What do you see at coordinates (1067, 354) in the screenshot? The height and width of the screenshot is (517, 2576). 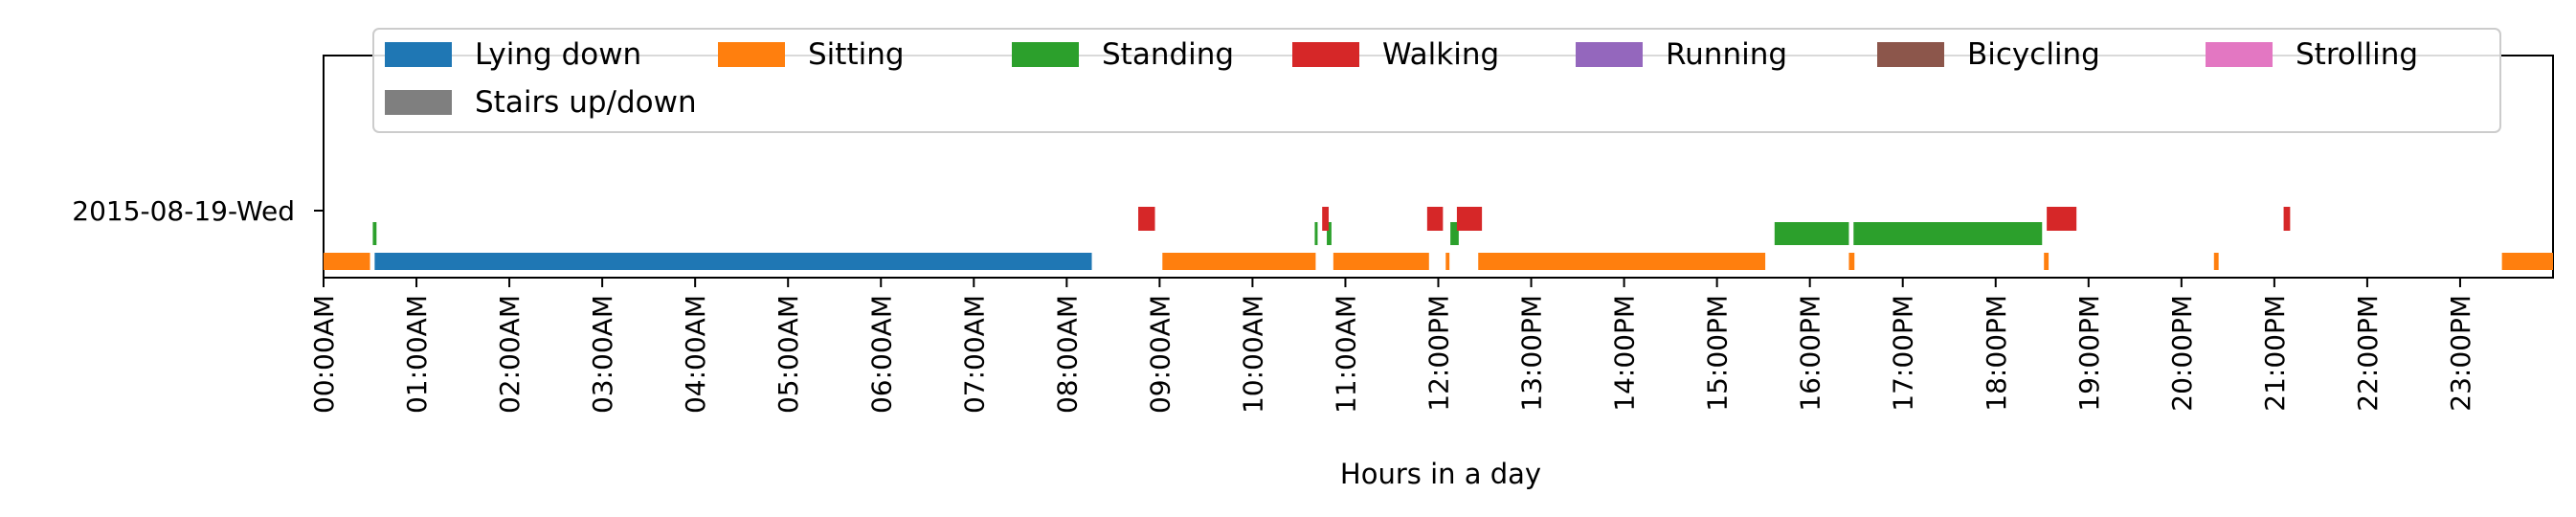 I see `x-tick-label: 08:00AM` at bounding box center [1067, 354].